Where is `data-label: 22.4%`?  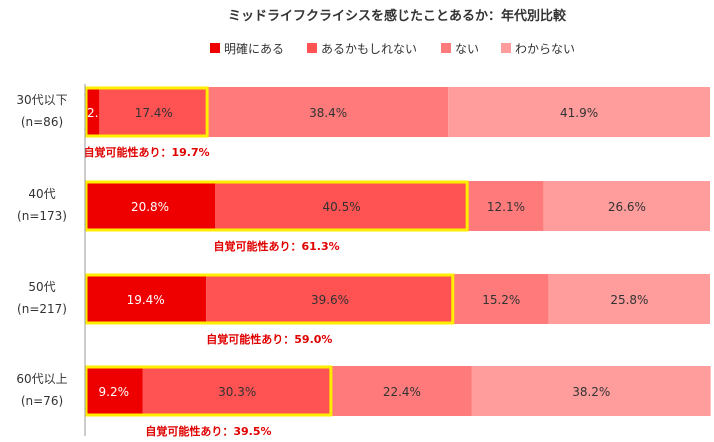 data-label: 22.4% is located at coordinates (402, 392).